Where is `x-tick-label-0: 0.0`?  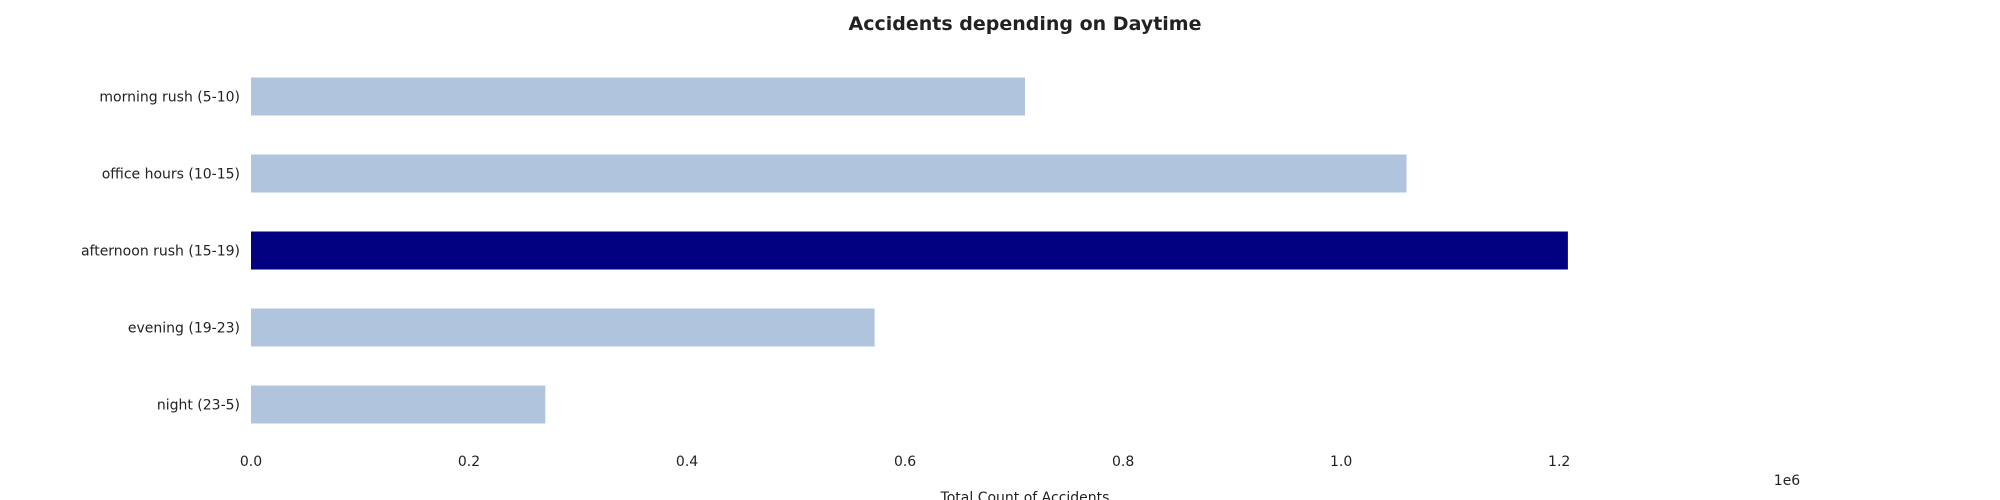
x-tick-label-0: 0.0 is located at coordinates (251, 462).